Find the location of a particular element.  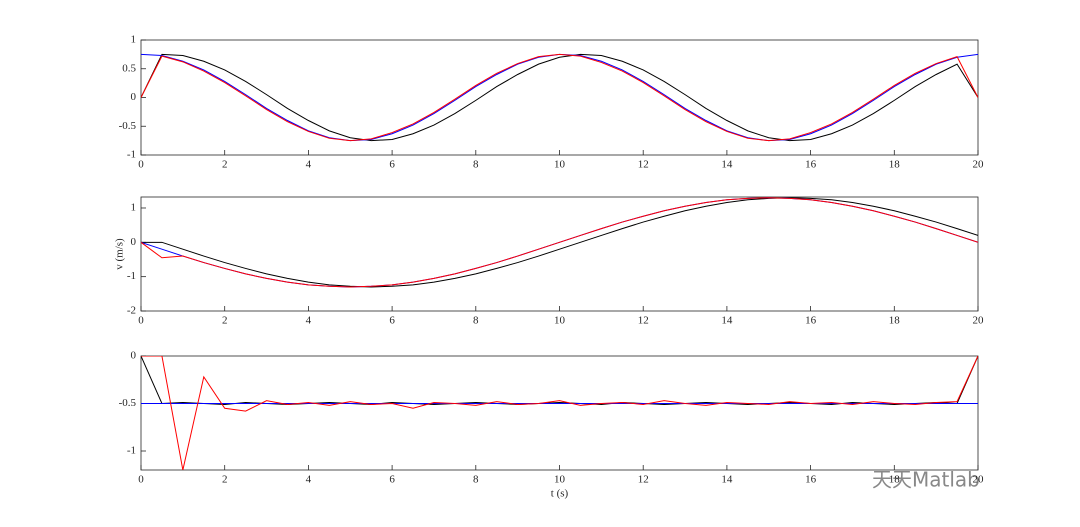

y-axis-label: v (m/s) is located at coordinates (120, 254).